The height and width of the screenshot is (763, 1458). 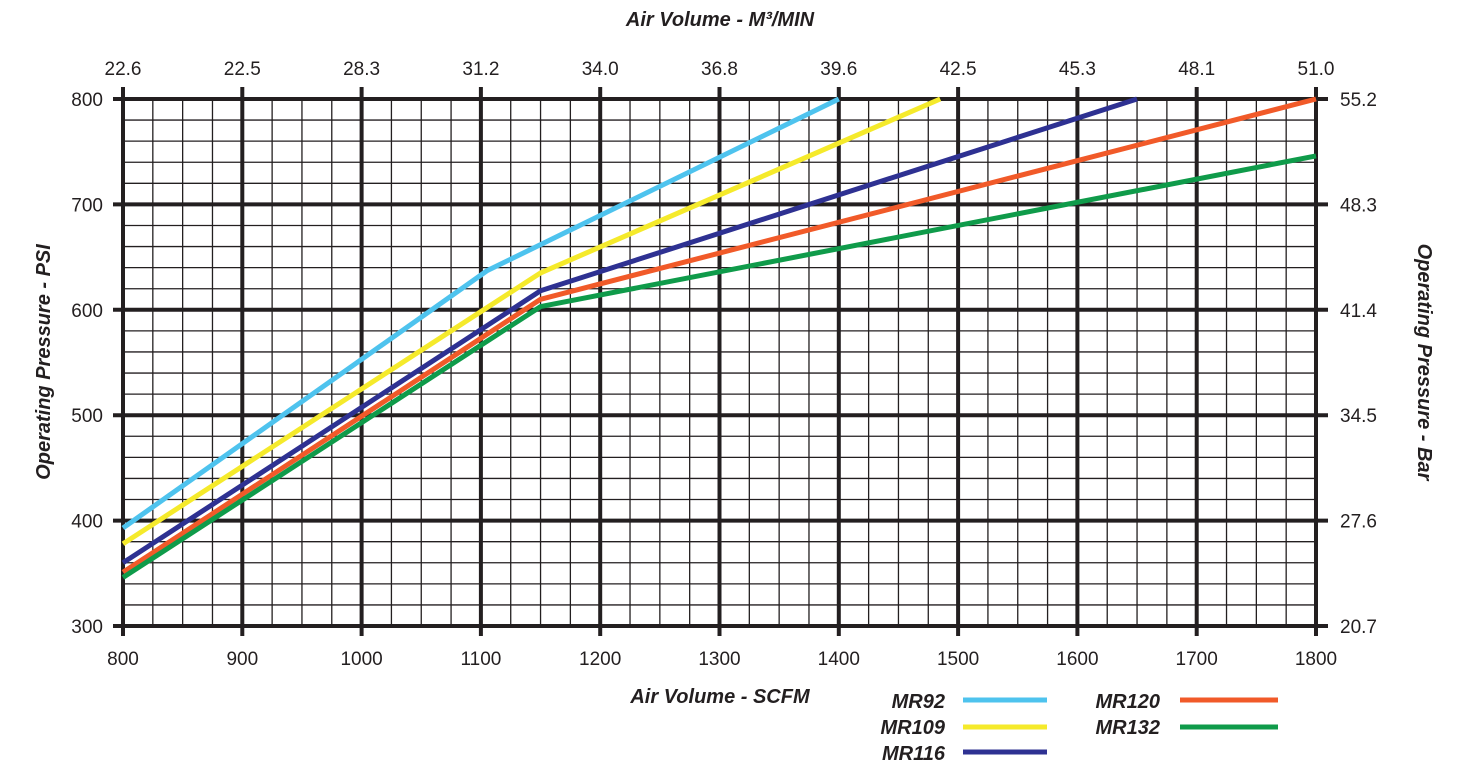 I want to click on x-top-tick-label: 34.0, so click(x=600, y=69).